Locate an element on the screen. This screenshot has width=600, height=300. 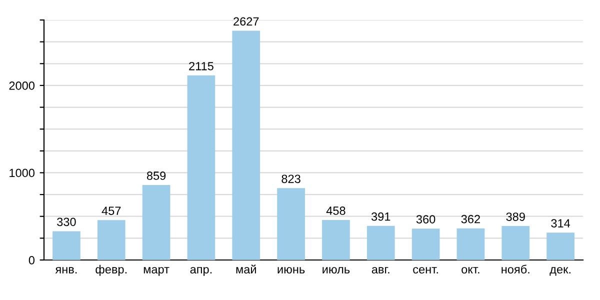
data-label: 859 is located at coordinates (156, 176).